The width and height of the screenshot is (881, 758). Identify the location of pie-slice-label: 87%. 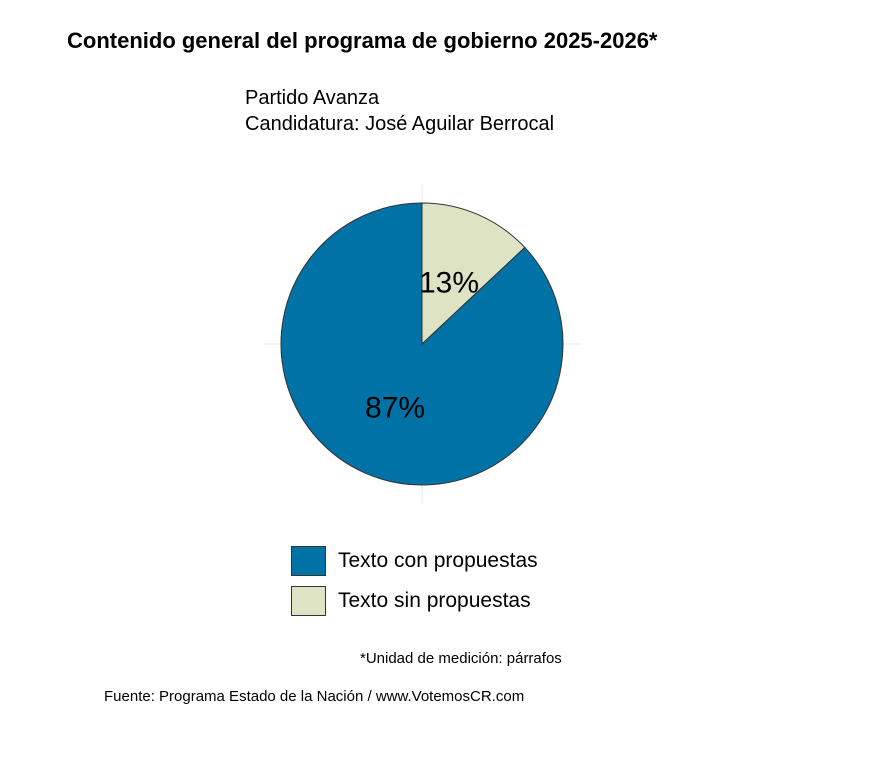
(395, 407).